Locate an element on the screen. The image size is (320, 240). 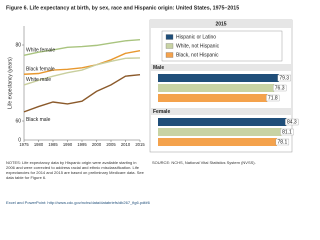
legend-label: Black, not Hispanic is located at coordinates (197, 55).